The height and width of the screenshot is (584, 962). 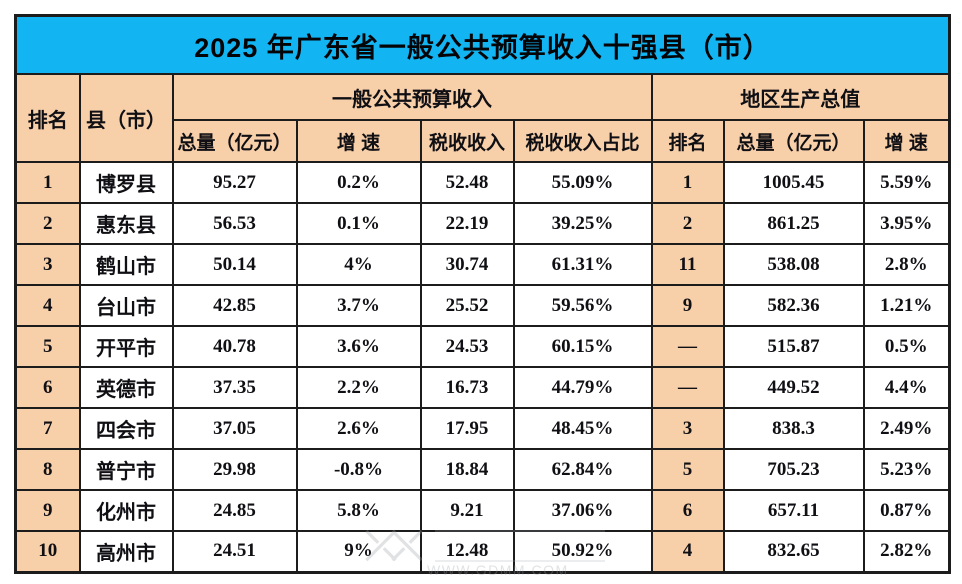 I want to click on cell-rank: 9, so click(x=47, y=510).